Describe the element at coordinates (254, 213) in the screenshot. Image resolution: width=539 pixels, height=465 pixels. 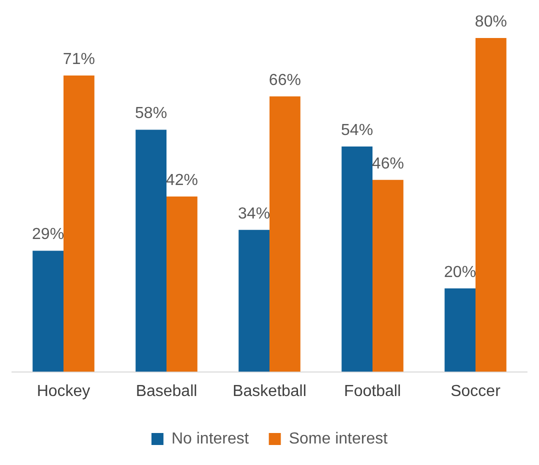
I see `data-label: 34%` at that location.